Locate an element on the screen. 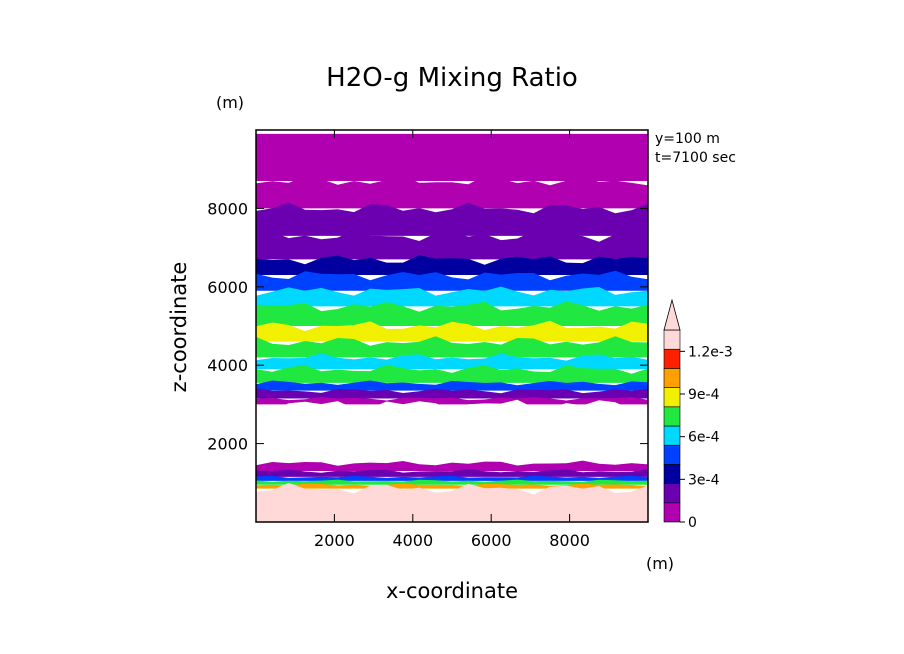 This screenshot has height=654, width=904. x-tick-label: 2000 is located at coordinates (334, 540).